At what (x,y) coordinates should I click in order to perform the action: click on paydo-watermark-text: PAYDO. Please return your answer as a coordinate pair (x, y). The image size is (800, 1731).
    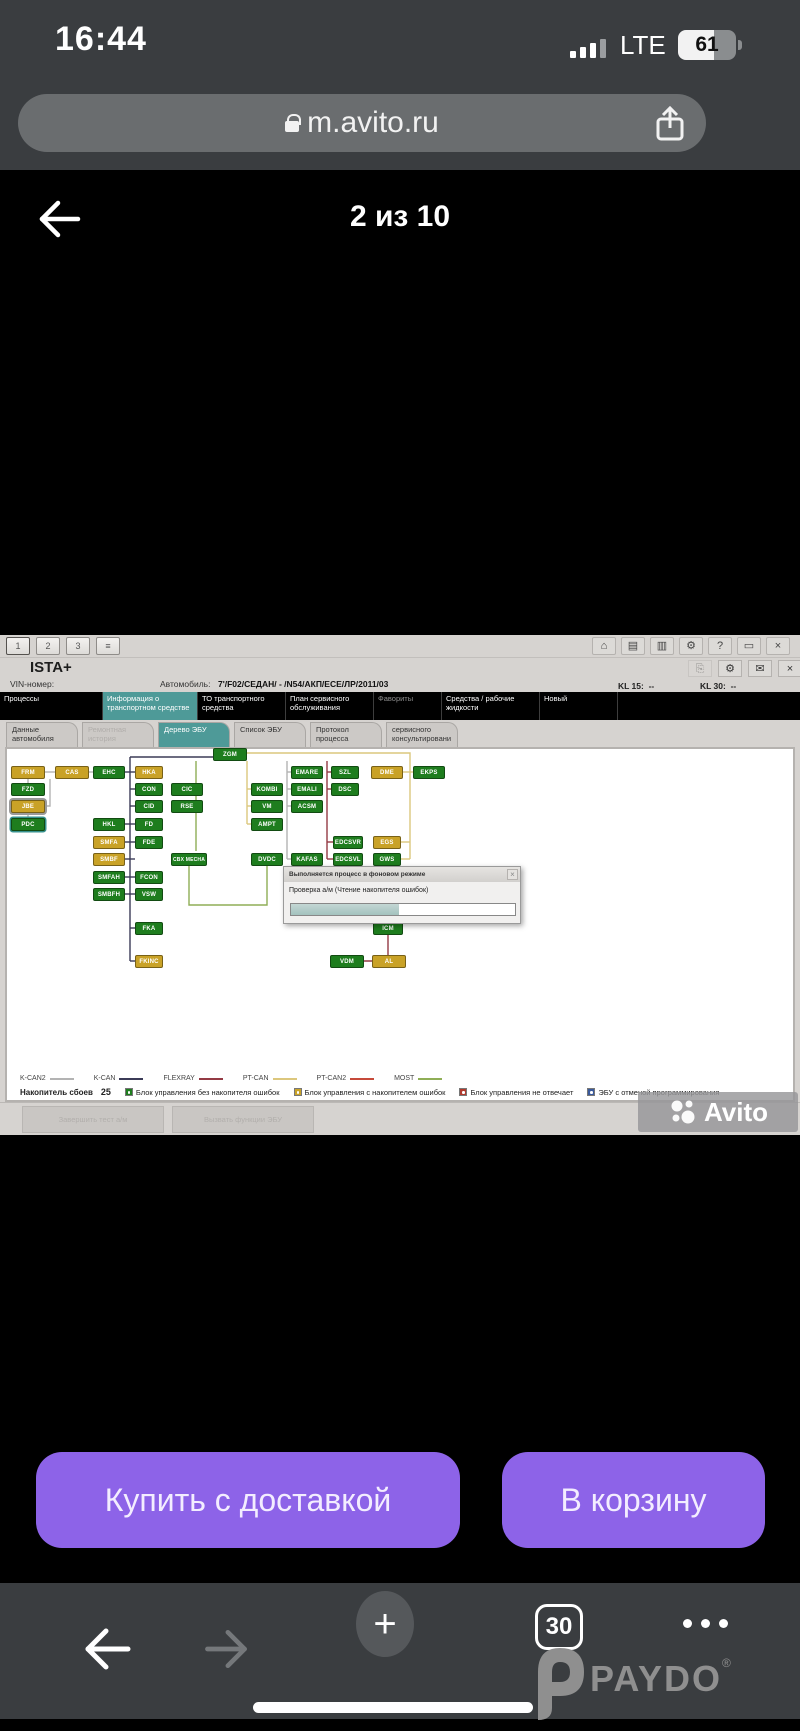
    Looking at the image, I should click on (656, 1678).